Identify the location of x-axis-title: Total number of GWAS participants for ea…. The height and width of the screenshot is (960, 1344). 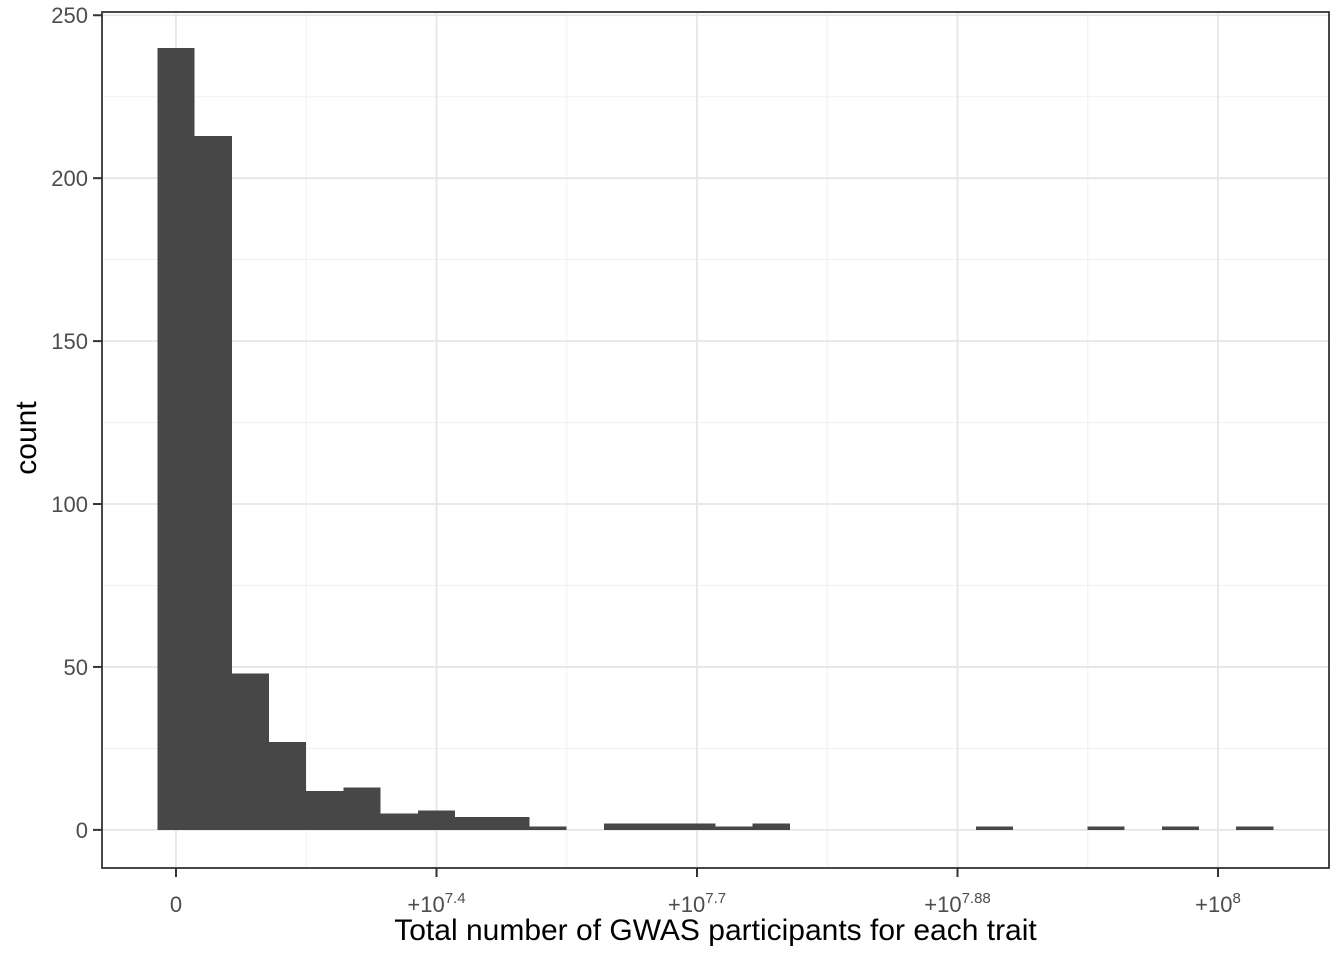
(715, 930).